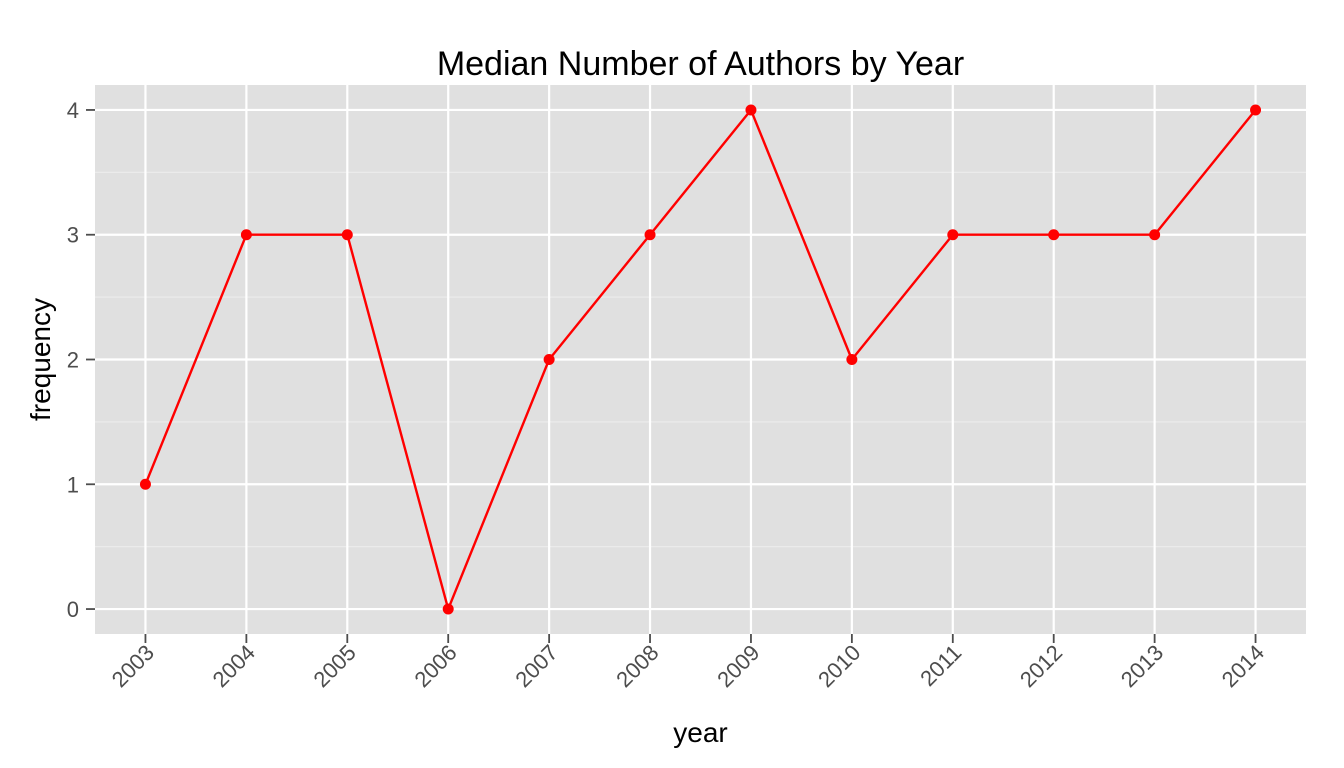  What do you see at coordinates (234, 666) in the screenshot?
I see `x-tick-label: 2004` at bounding box center [234, 666].